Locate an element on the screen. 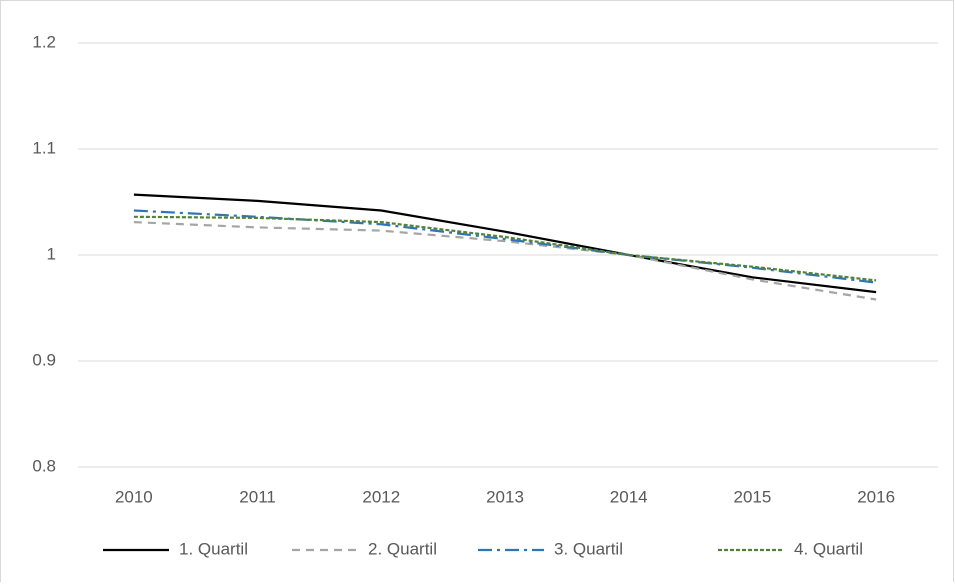 The image size is (955, 587). y-tick-label: 1.2 is located at coordinates (44, 41).